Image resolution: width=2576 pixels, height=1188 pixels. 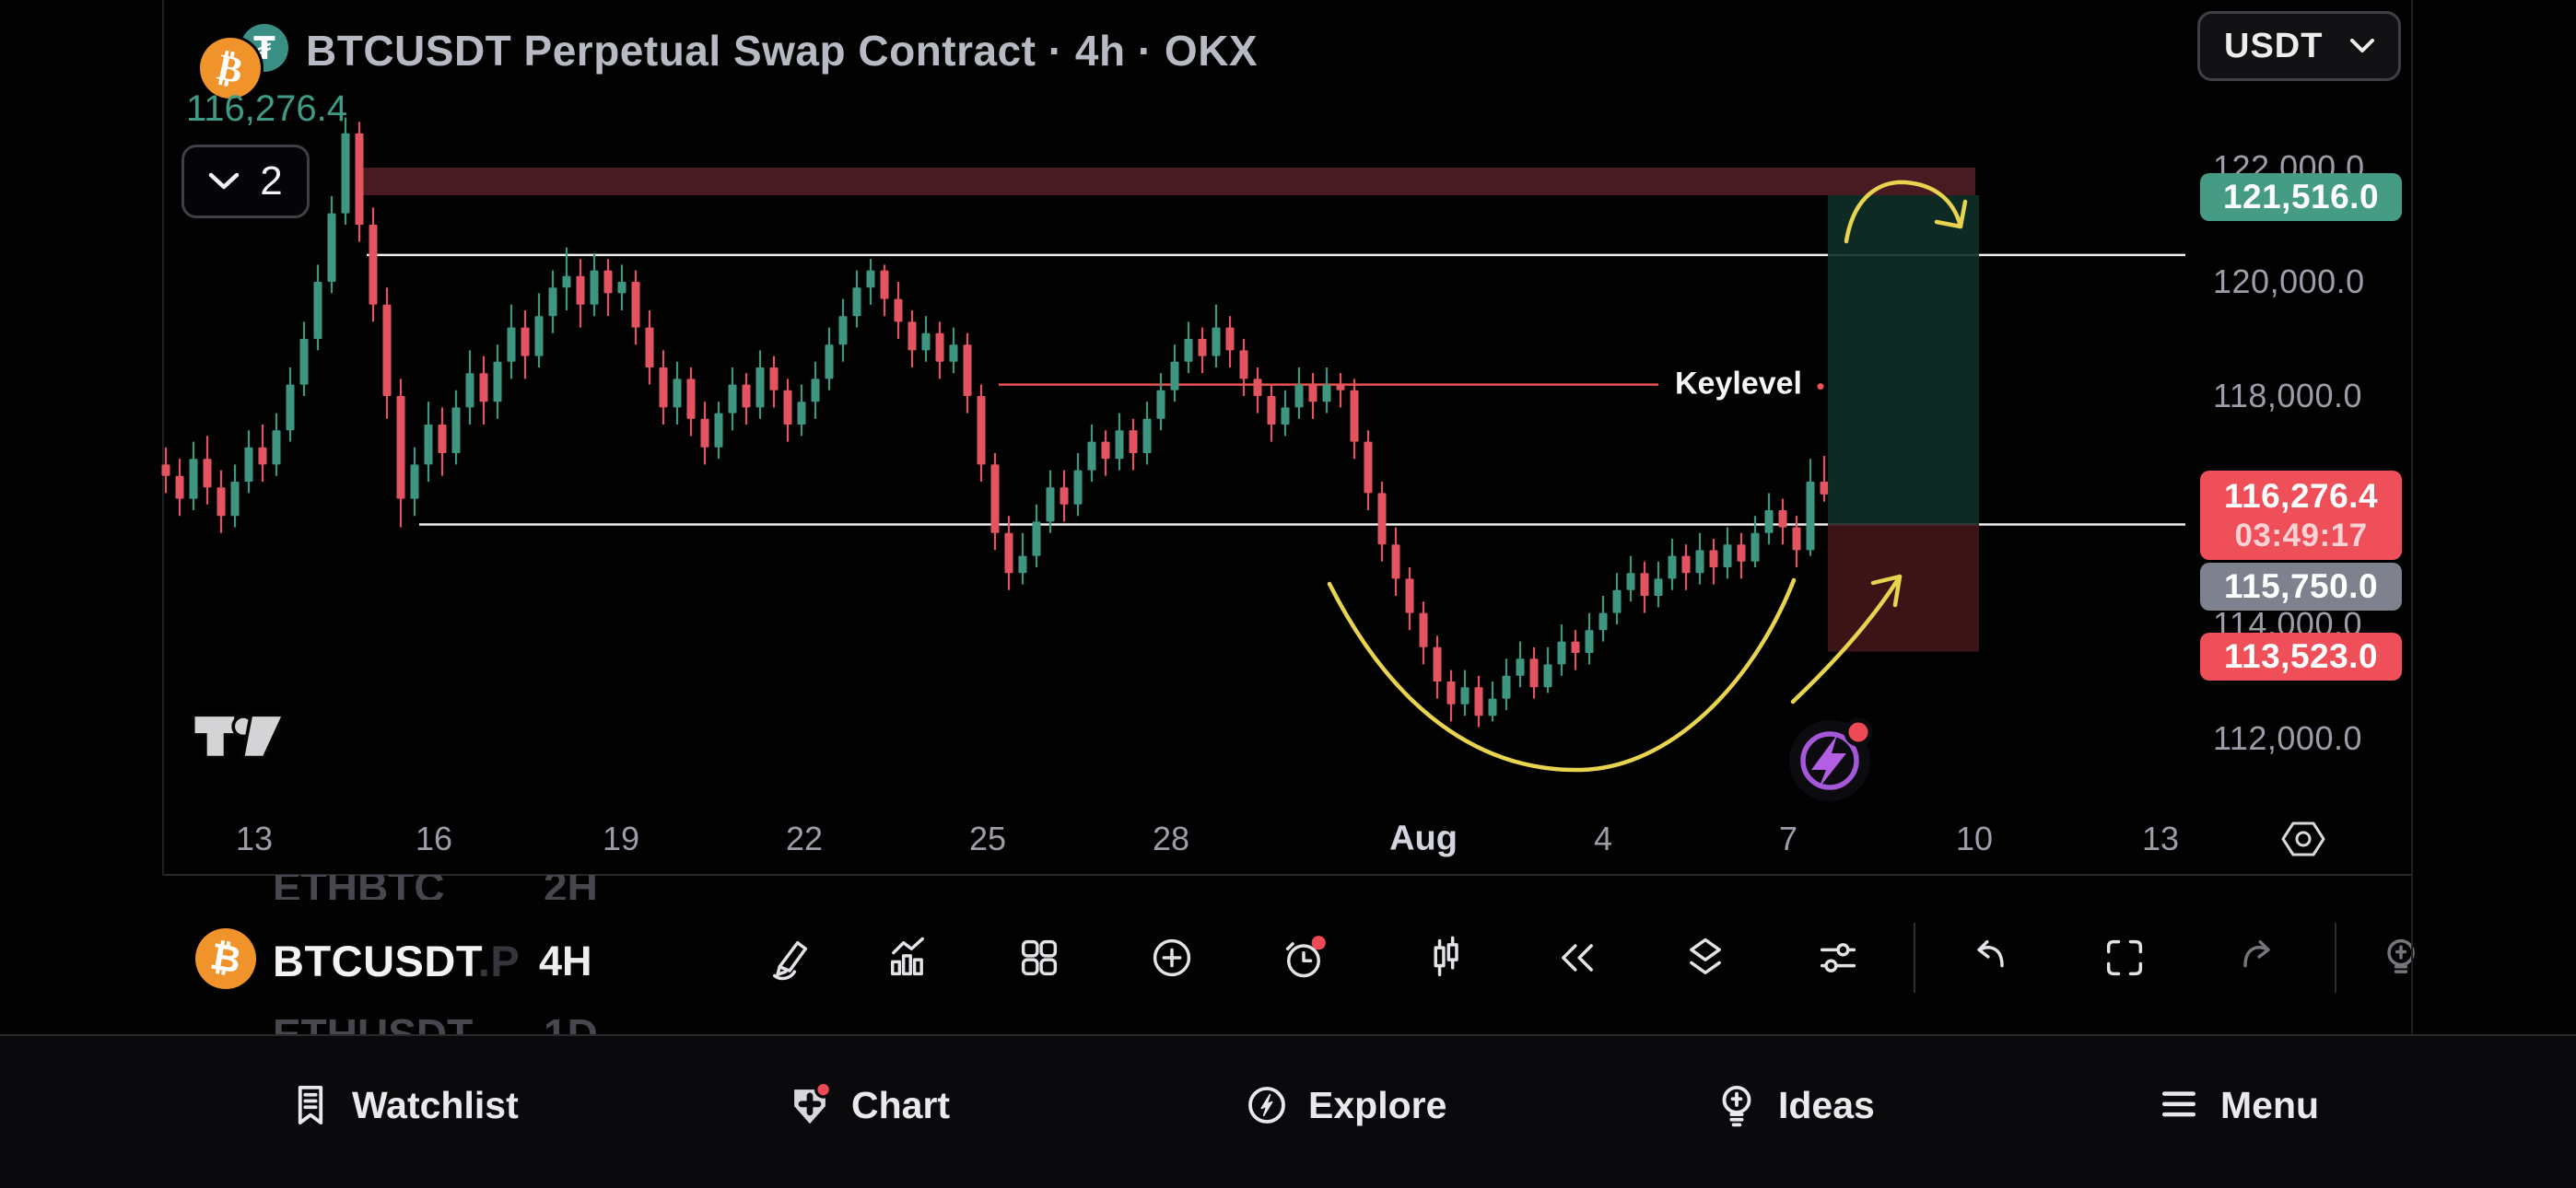 What do you see at coordinates (1788, 838) in the screenshot?
I see `time-axis-label: 7` at bounding box center [1788, 838].